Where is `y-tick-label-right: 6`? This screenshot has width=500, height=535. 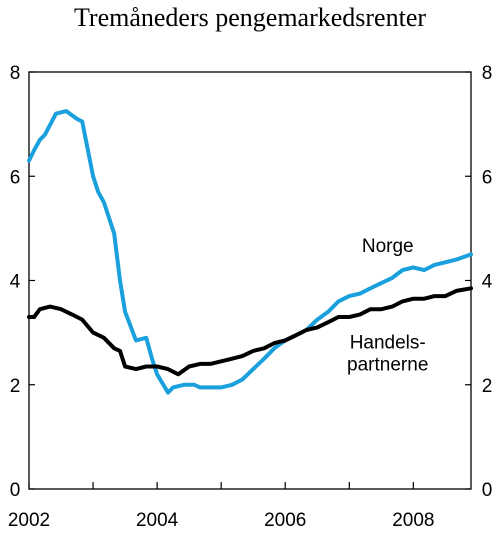 y-tick-label-right: 6 is located at coordinates (487, 177).